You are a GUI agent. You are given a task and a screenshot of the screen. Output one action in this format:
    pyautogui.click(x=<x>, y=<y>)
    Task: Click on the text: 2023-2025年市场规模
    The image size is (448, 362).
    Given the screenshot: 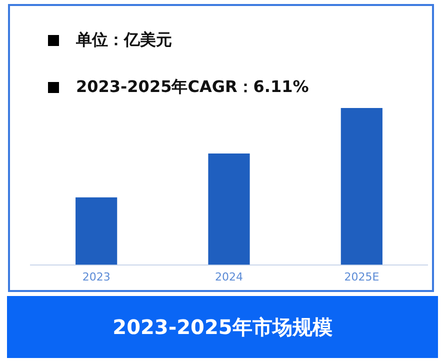 What is the action you would take?
    pyautogui.click(x=222, y=327)
    